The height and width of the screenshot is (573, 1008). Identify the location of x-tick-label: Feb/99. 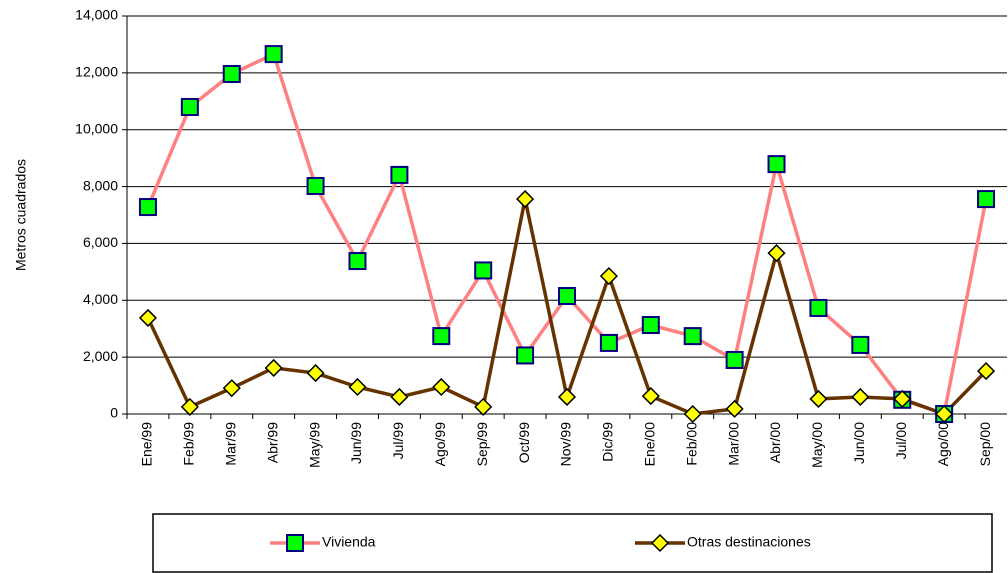
(189, 444).